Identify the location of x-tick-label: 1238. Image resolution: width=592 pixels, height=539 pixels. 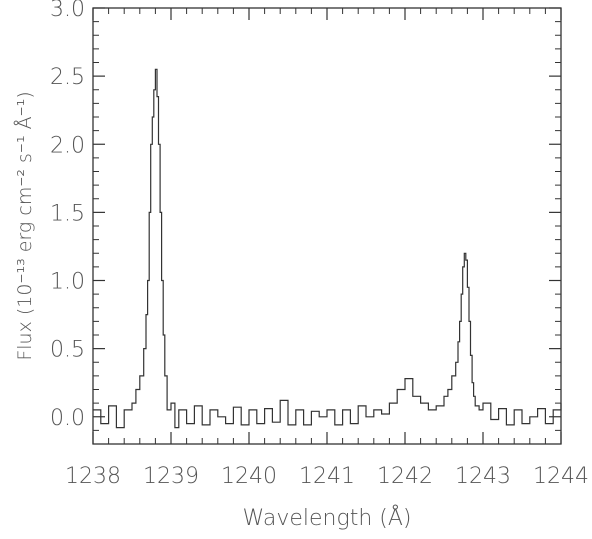
(93, 476).